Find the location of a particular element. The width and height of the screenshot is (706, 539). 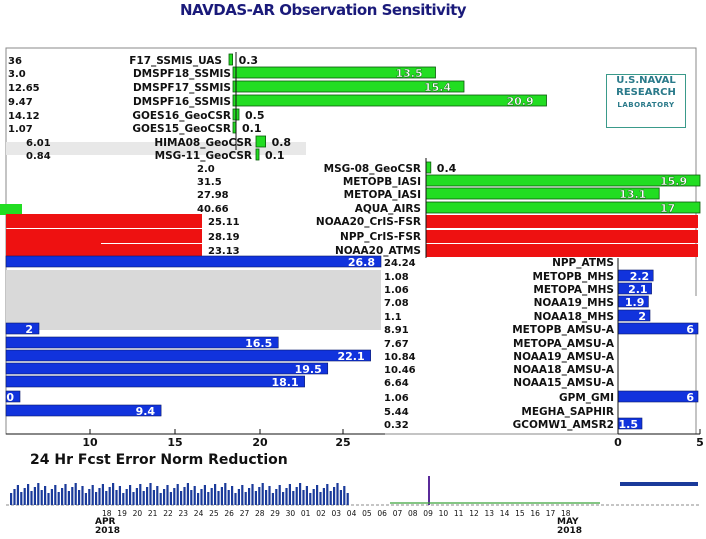

left-value-goes16_geocsr: 14.12 is located at coordinates (24, 116).